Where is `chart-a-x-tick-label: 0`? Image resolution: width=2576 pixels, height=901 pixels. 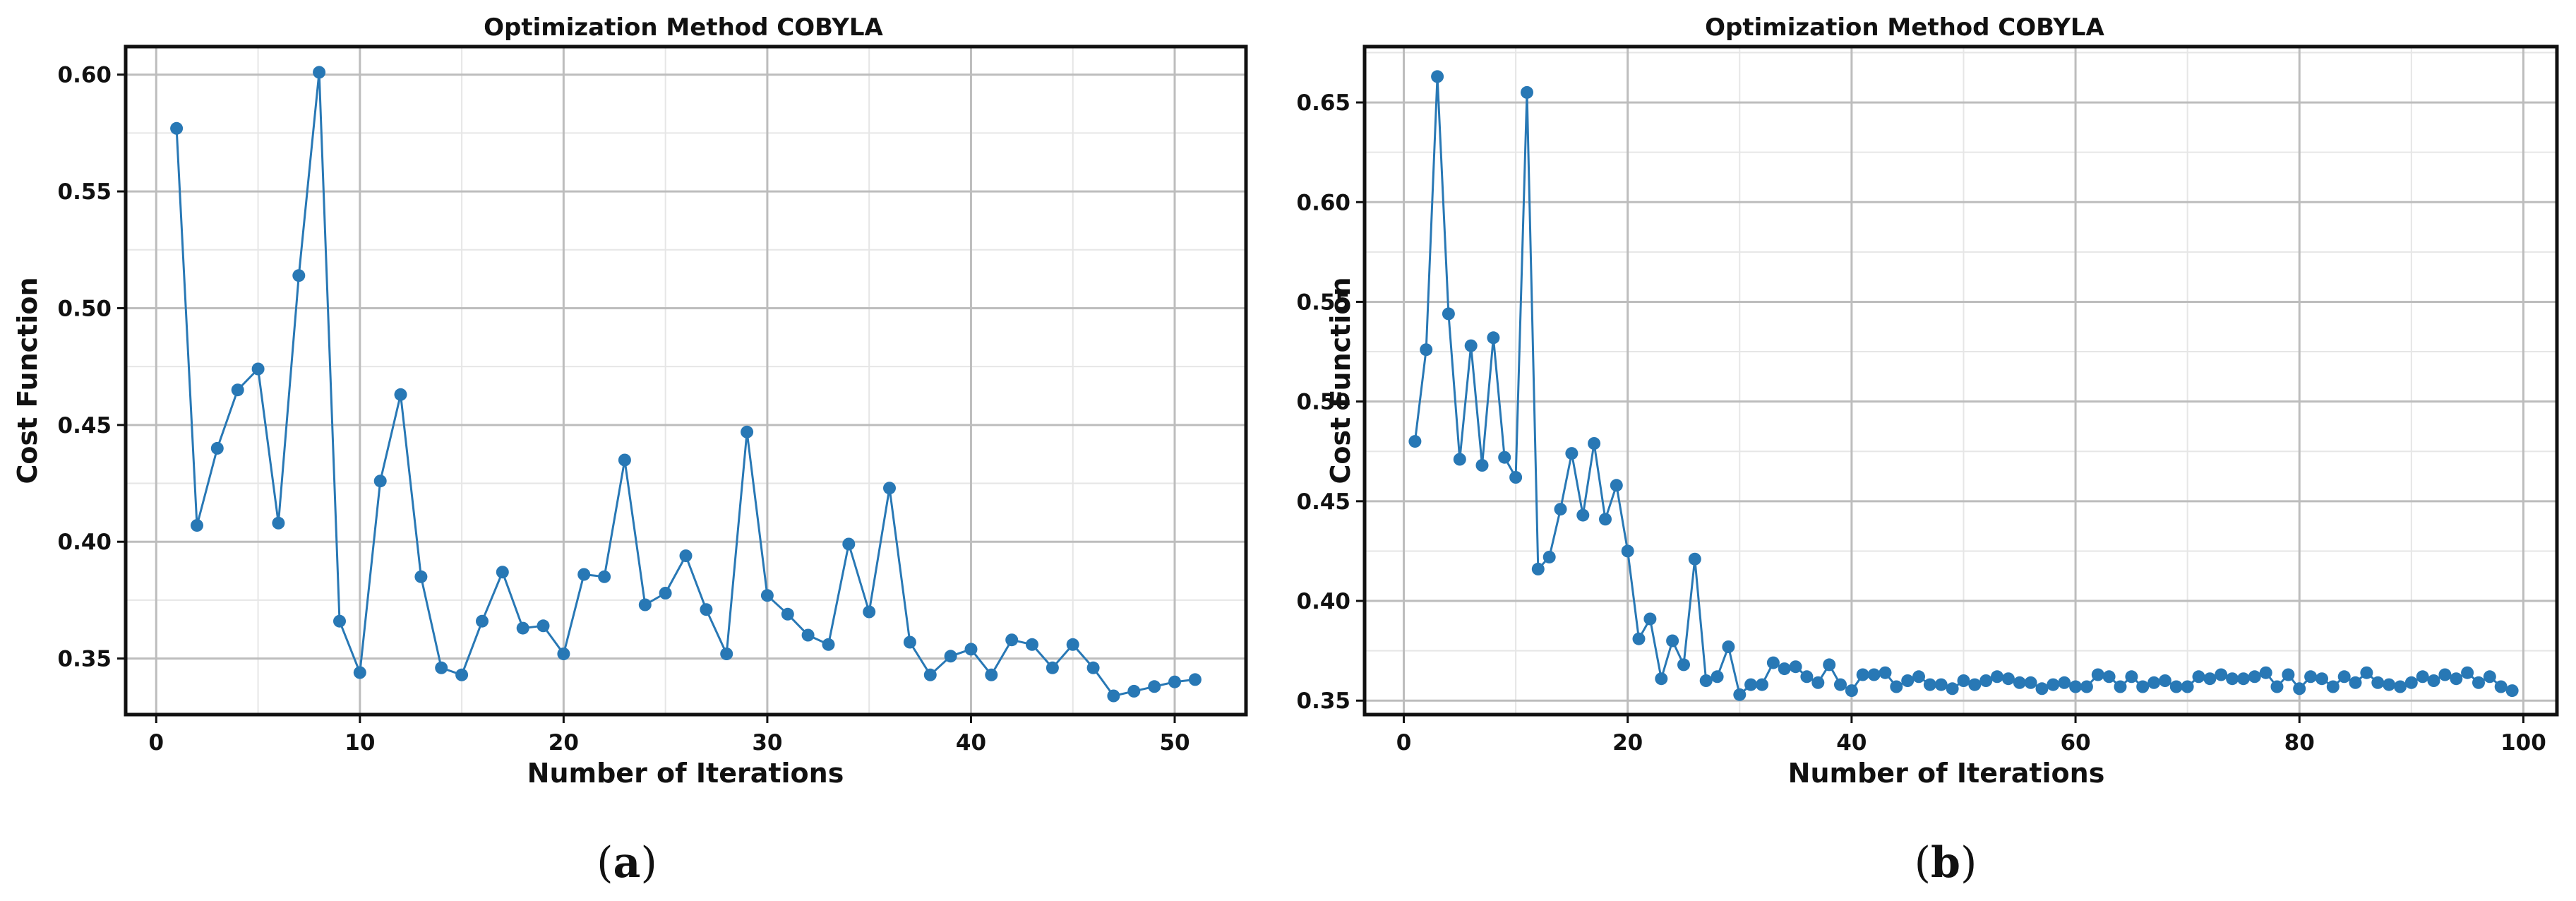
chart-a-x-tick-label: 0 is located at coordinates (156, 743).